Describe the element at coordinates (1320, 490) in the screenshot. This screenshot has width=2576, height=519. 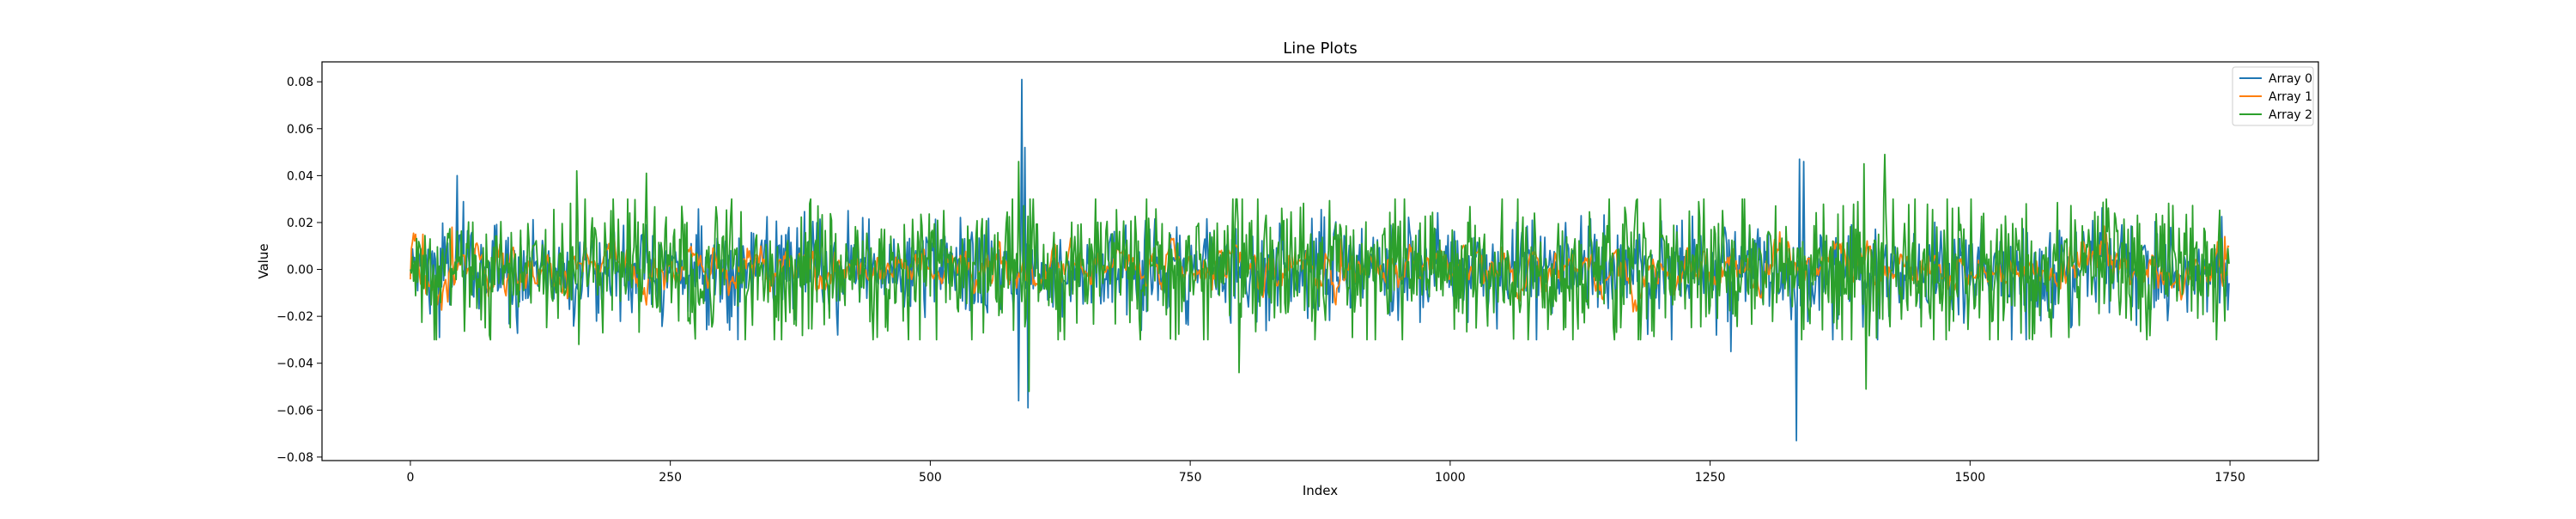
I see `x-axis-label: Index` at that location.